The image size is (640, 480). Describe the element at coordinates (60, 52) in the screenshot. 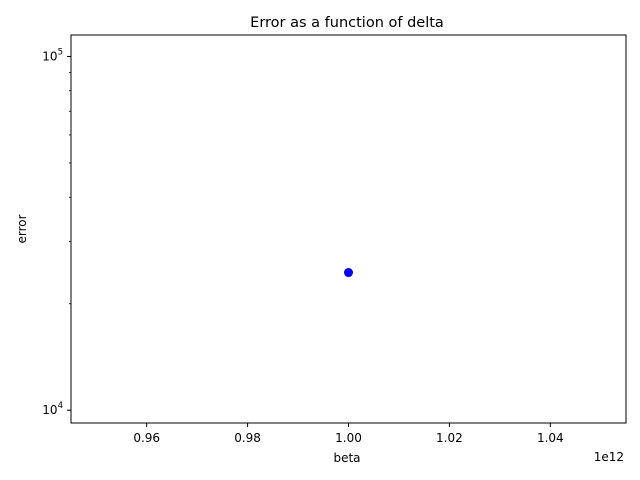

I see `y-tick-label-exponent: 5` at that location.